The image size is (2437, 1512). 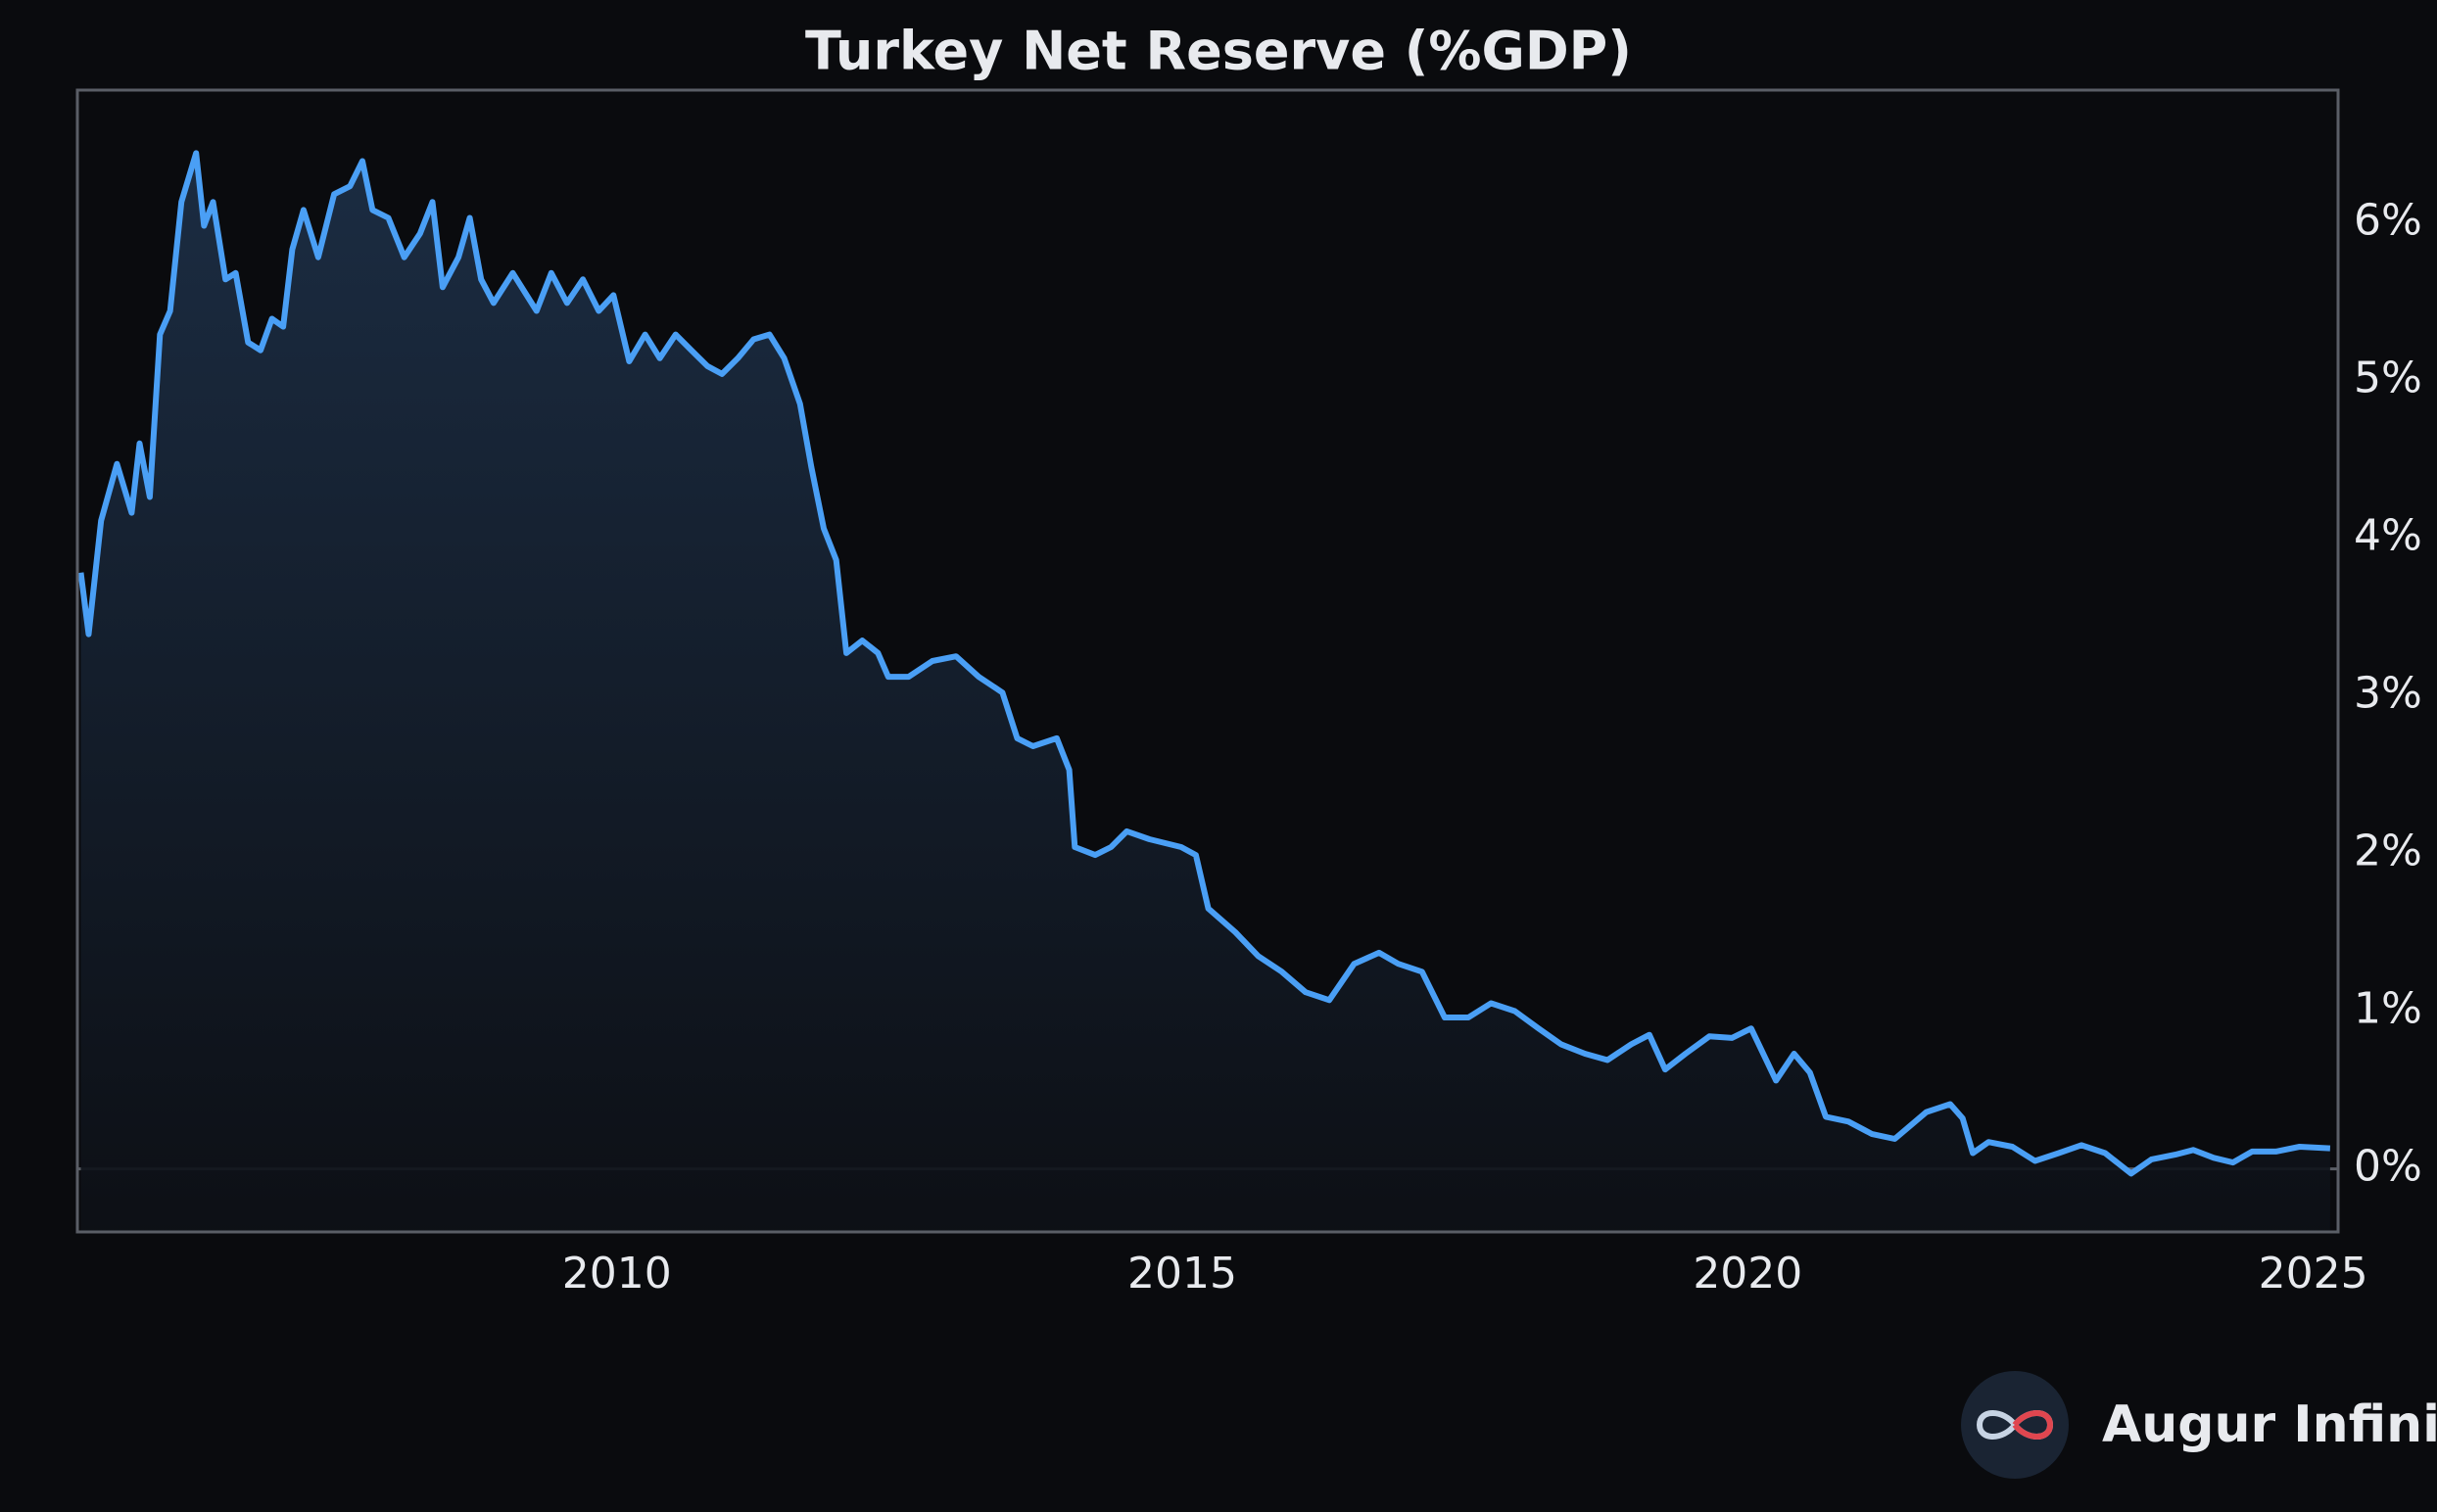 I want to click on y-tick-label: 1%, so click(x=2388, y=1009).